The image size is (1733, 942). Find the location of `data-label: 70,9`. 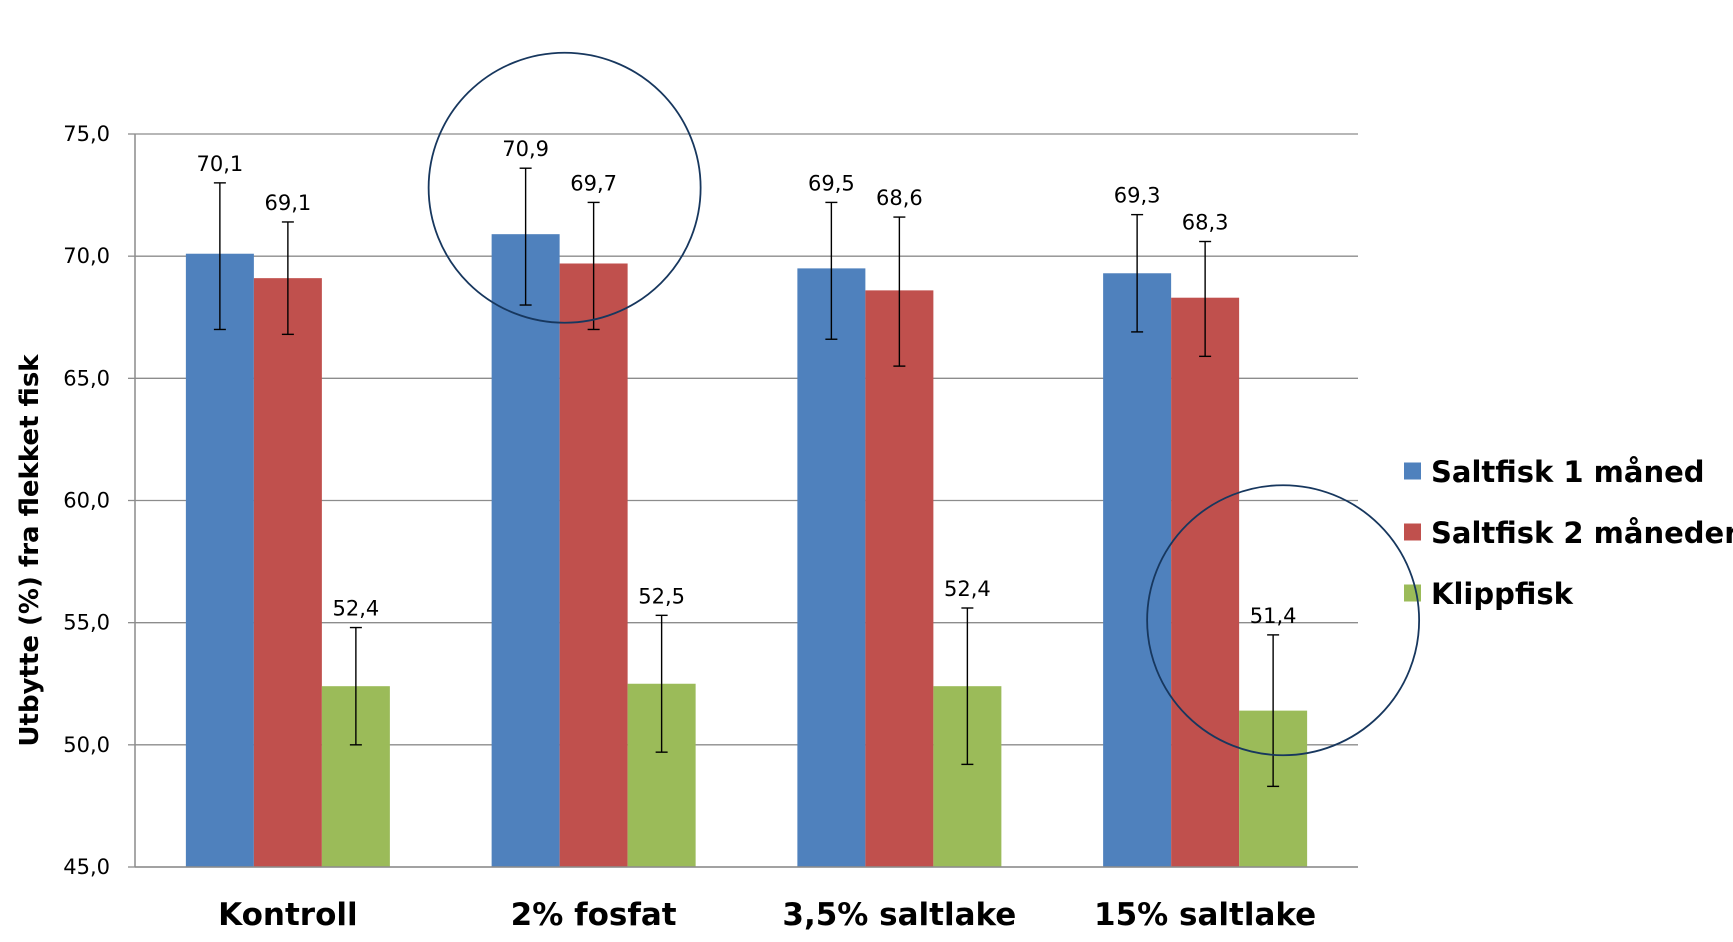

data-label: 70,9 is located at coordinates (525, 149).